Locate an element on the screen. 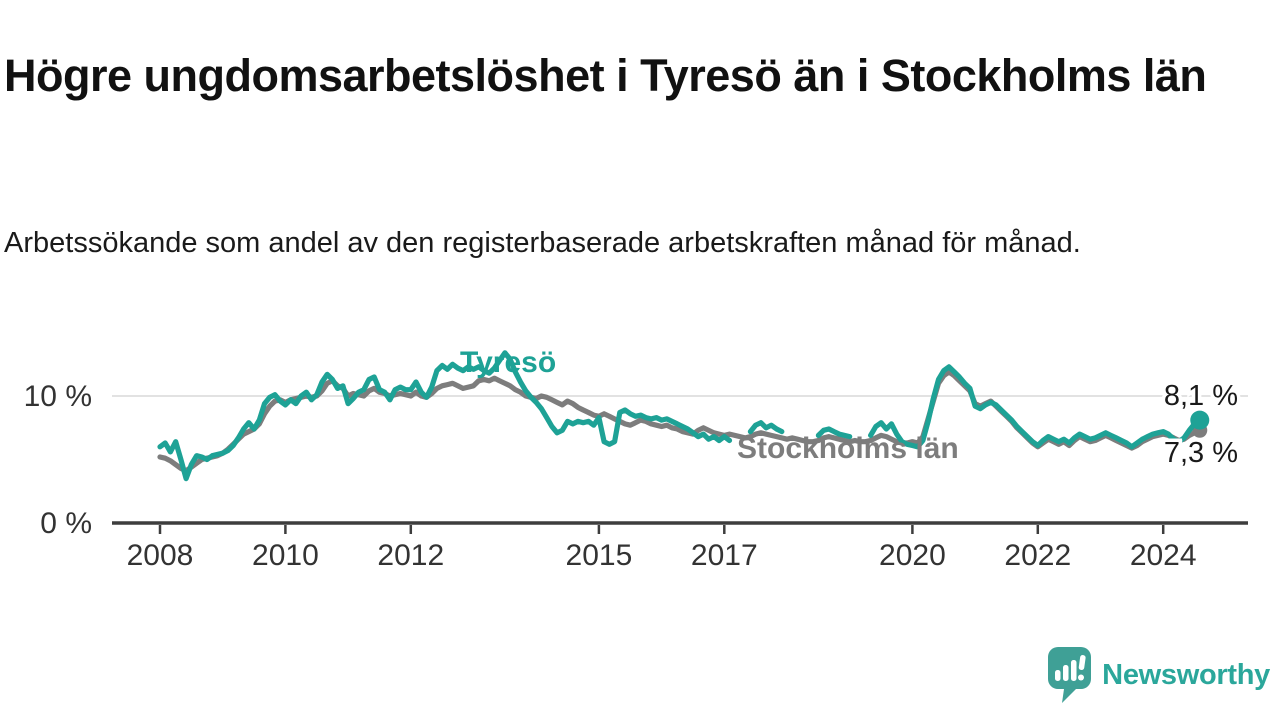 The width and height of the screenshot is (1280, 720). end-dot-tyres- is located at coordinates (1200, 420).